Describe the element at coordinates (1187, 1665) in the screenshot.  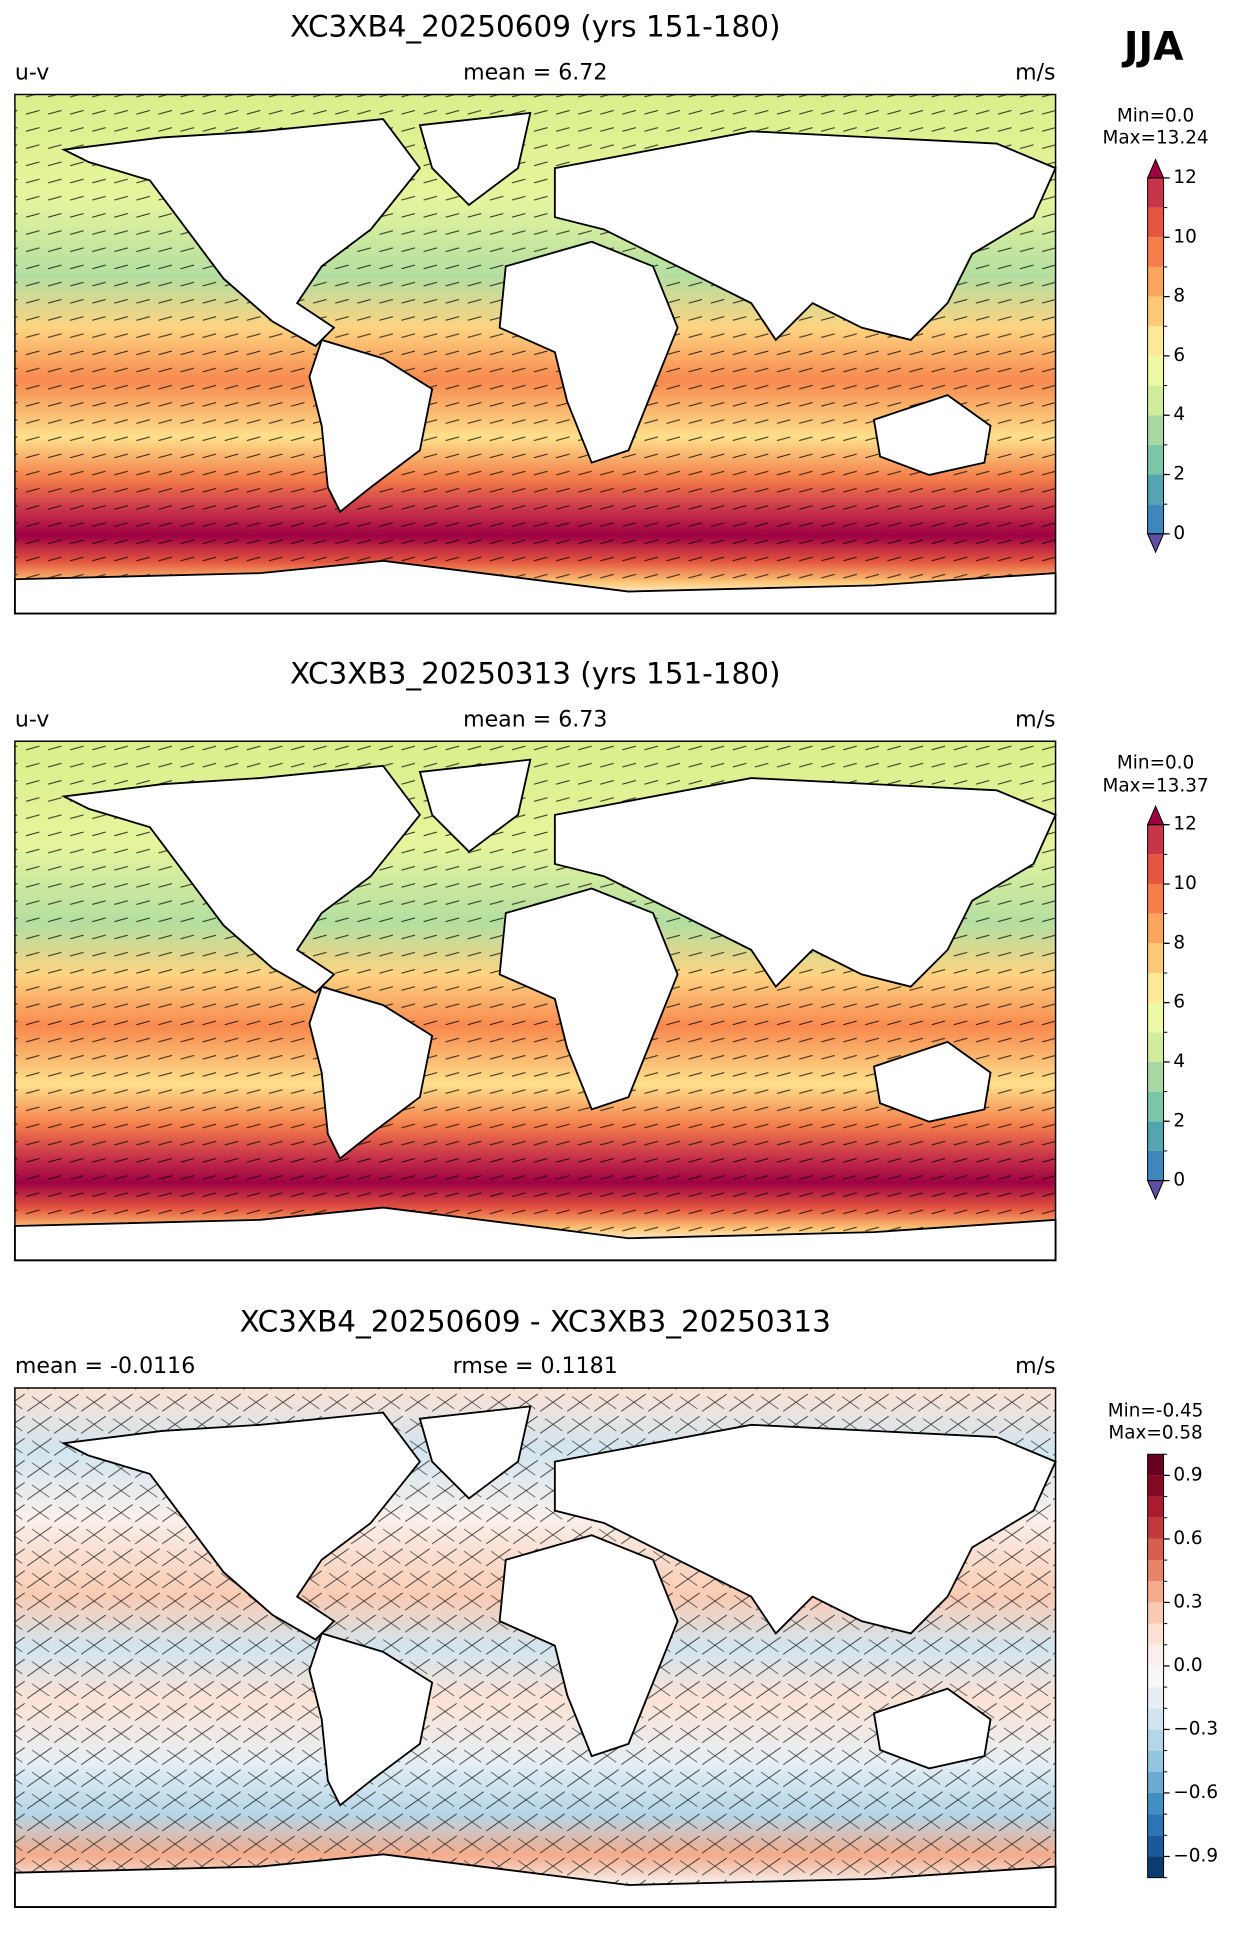
I see `colorbar-tick-label: 0.0` at that location.